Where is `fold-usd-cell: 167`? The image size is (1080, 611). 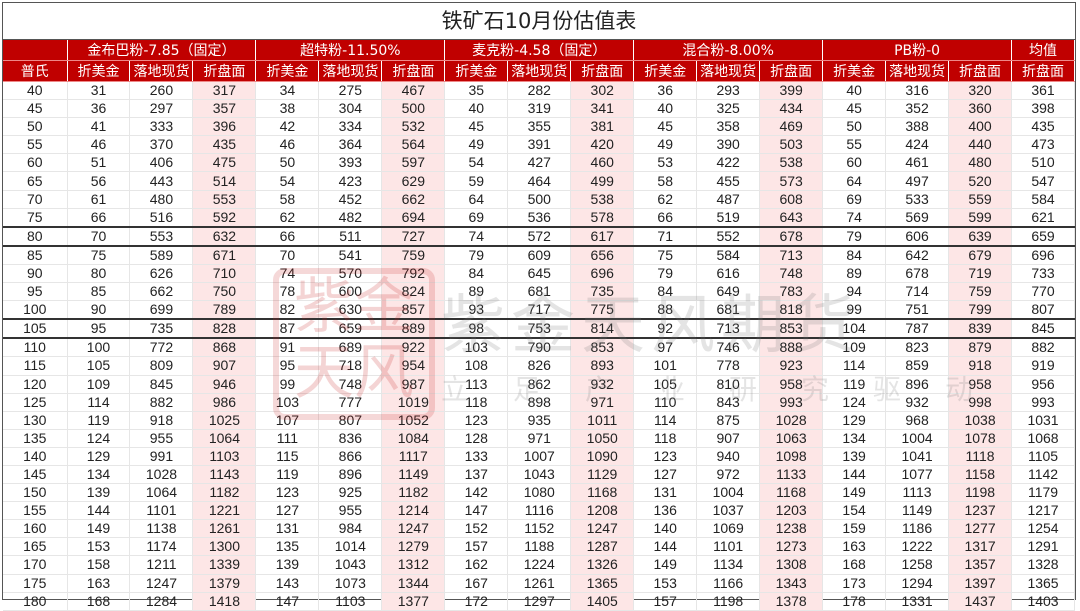 fold-usd-cell: 167 is located at coordinates (476, 583).